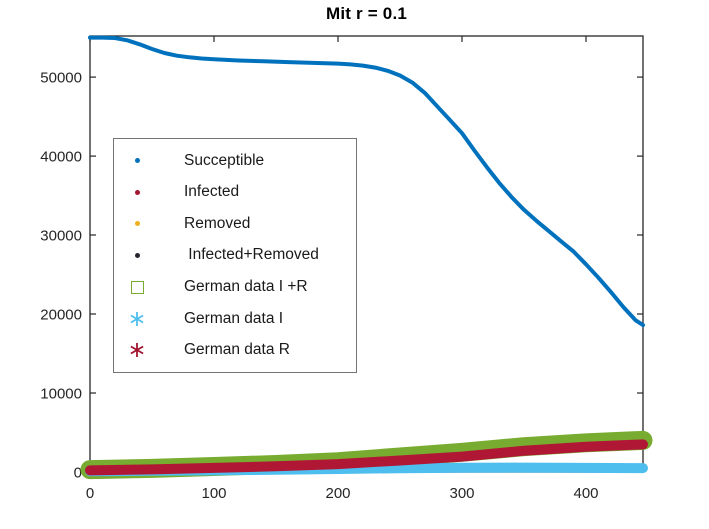 This screenshot has width=709, height=529. What do you see at coordinates (366, 13) in the screenshot?
I see `plot-title: Mit r = 0.1` at bounding box center [366, 13].